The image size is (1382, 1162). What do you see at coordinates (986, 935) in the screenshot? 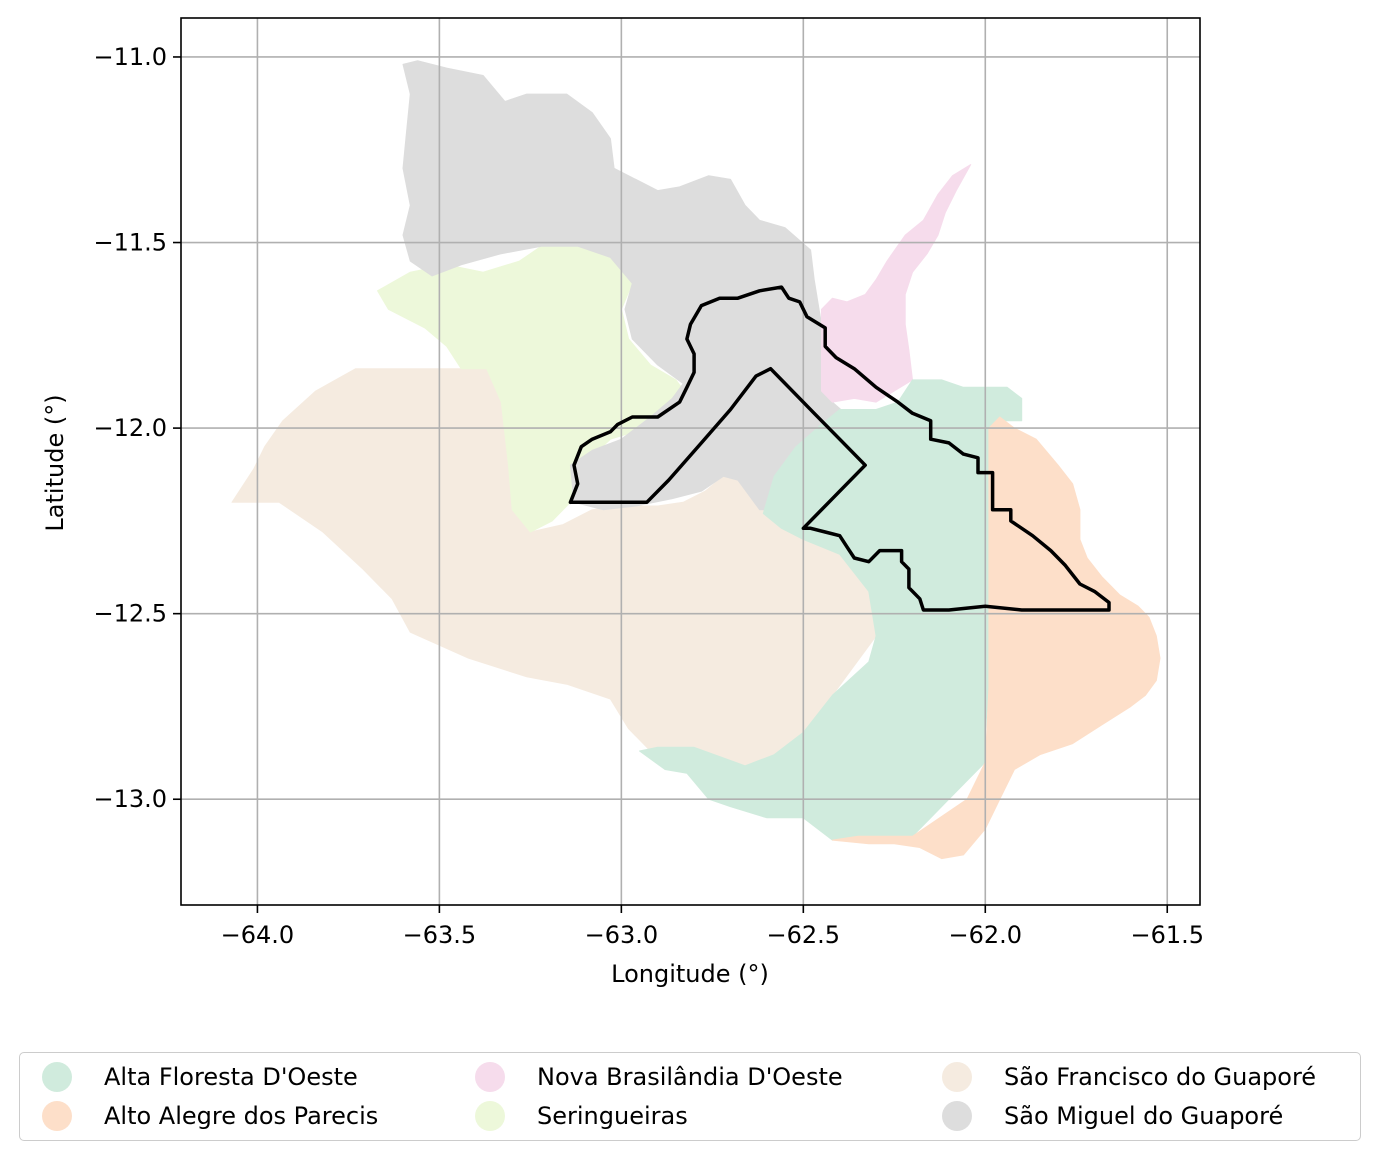
I see `x-tick-label: −62.0` at bounding box center [986, 935].